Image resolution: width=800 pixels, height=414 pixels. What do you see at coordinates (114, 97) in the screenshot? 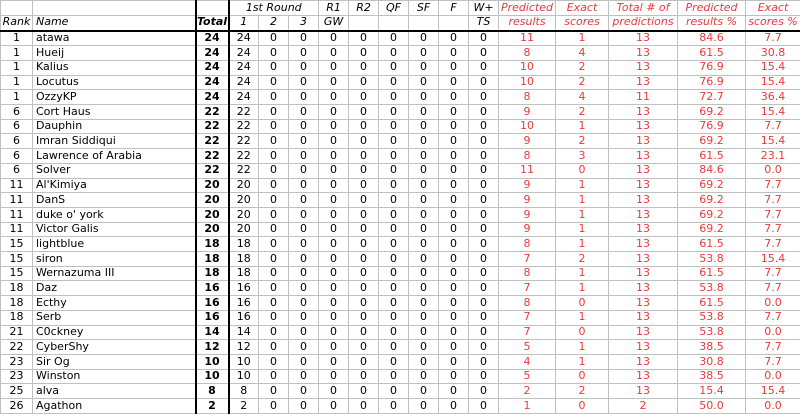
I see `cell-name: OzzyKP` at bounding box center [114, 97].